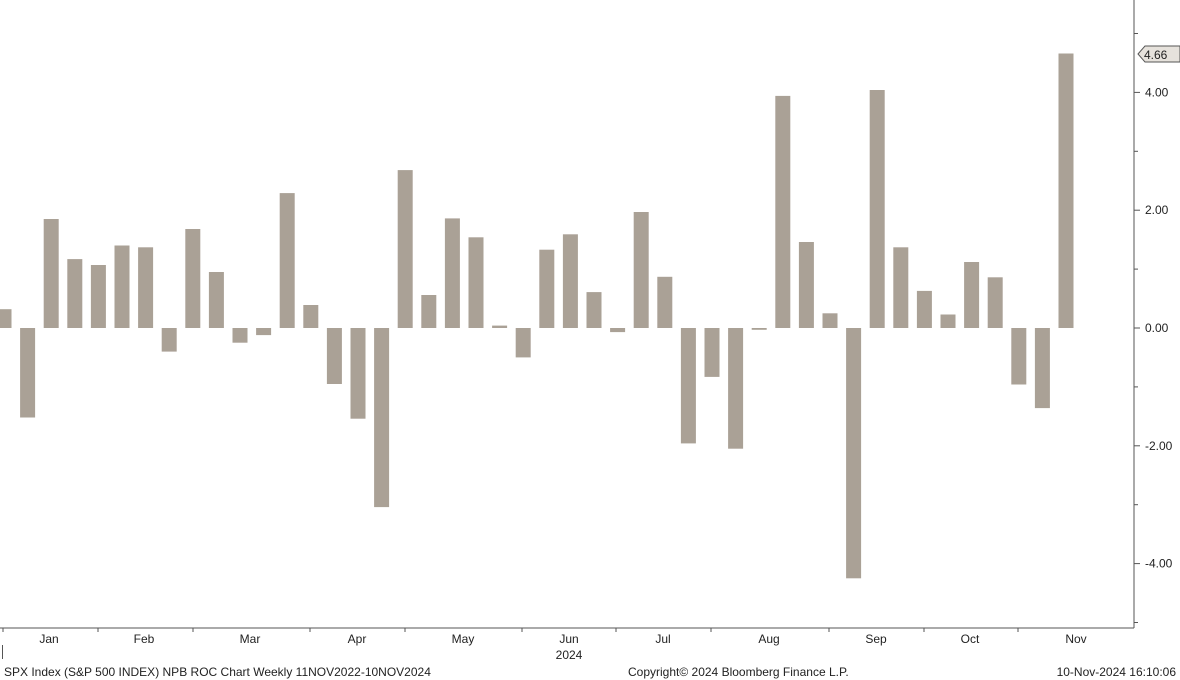 The height and width of the screenshot is (680, 1180). What do you see at coordinates (876, 639) in the screenshot?
I see `x-tick-label: Sep` at bounding box center [876, 639].